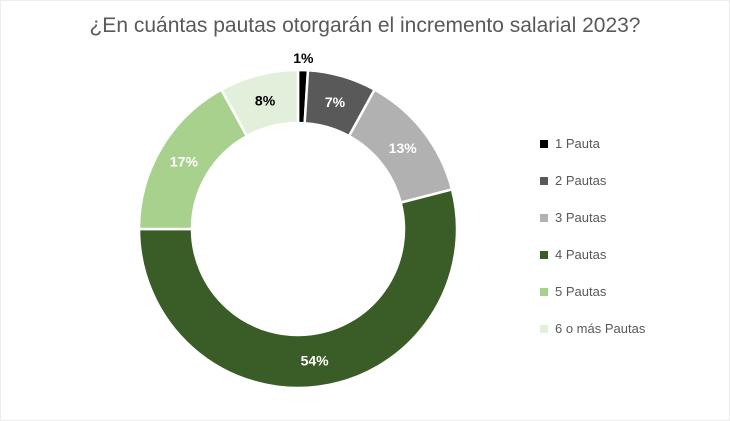  What do you see at coordinates (303, 58) in the screenshot?
I see `slice-data-label-1: 1%` at bounding box center [303, 58].